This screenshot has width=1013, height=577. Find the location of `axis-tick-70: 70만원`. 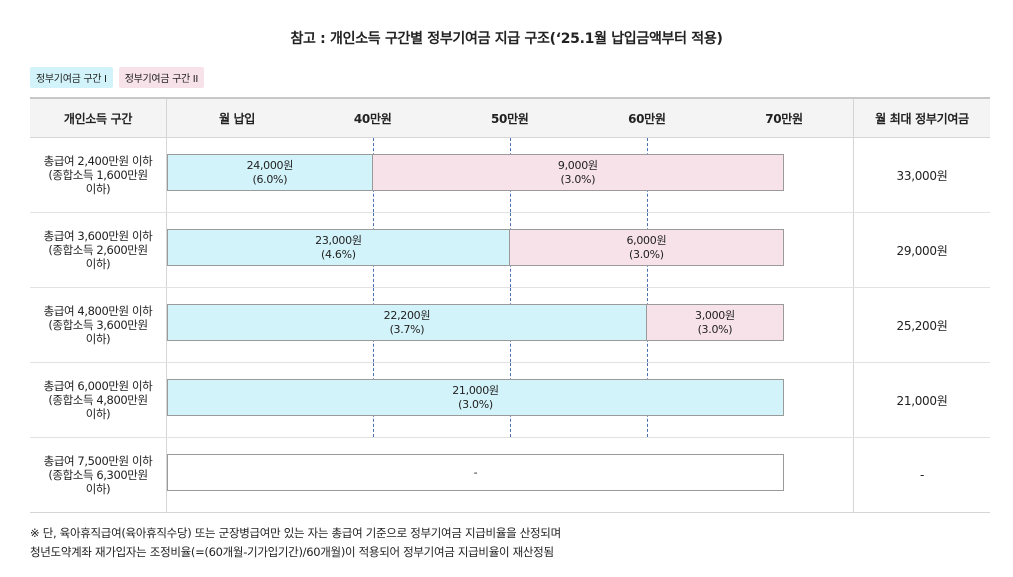

axis-tick-70: 70만원 is located at coordinates (784, 119).